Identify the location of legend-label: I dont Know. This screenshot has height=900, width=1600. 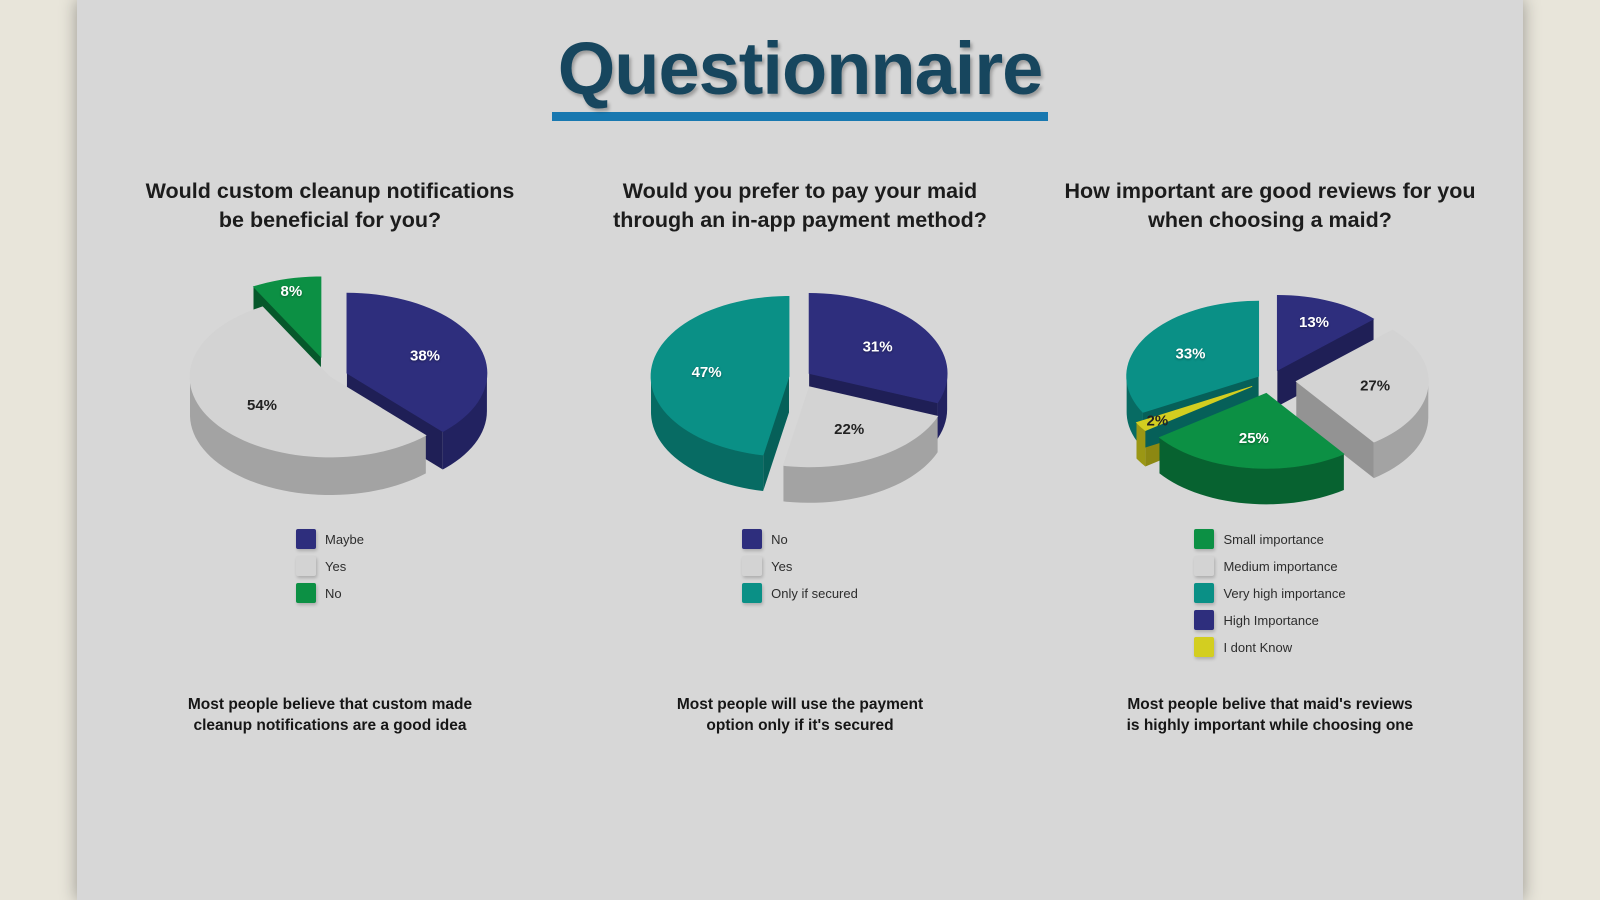
(1258, 647).